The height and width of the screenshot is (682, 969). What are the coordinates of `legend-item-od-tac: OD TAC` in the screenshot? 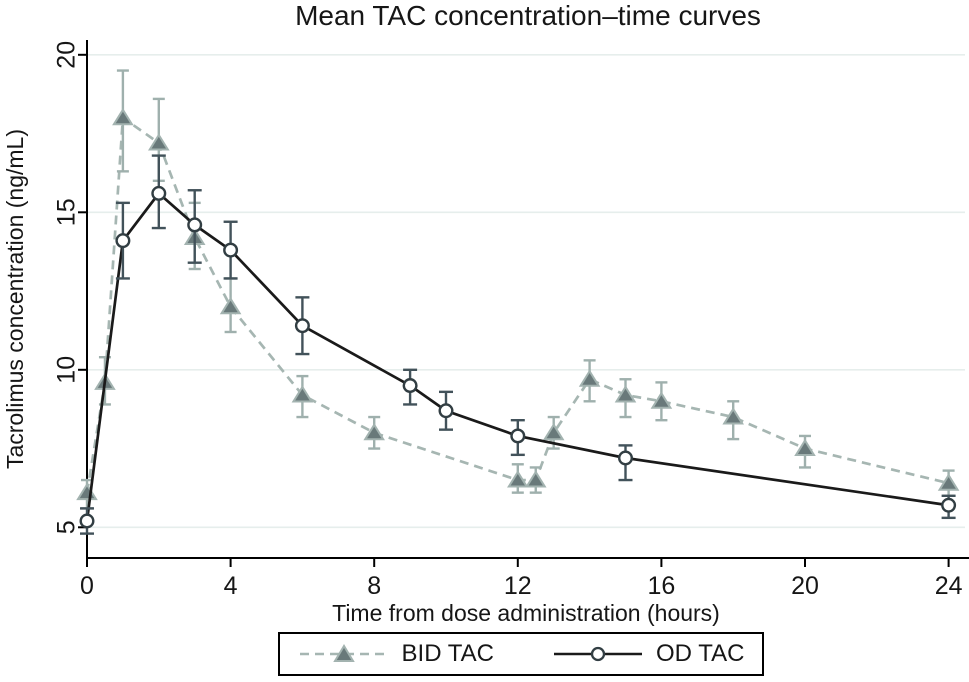 It's located at (648, 654).